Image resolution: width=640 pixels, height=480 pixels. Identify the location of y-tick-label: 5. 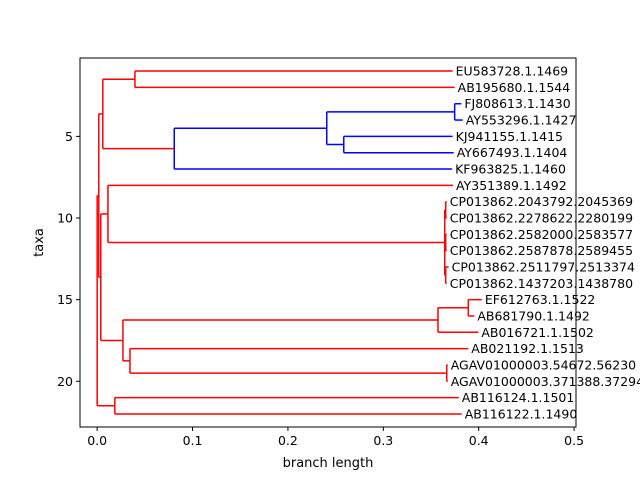
(69, 136).